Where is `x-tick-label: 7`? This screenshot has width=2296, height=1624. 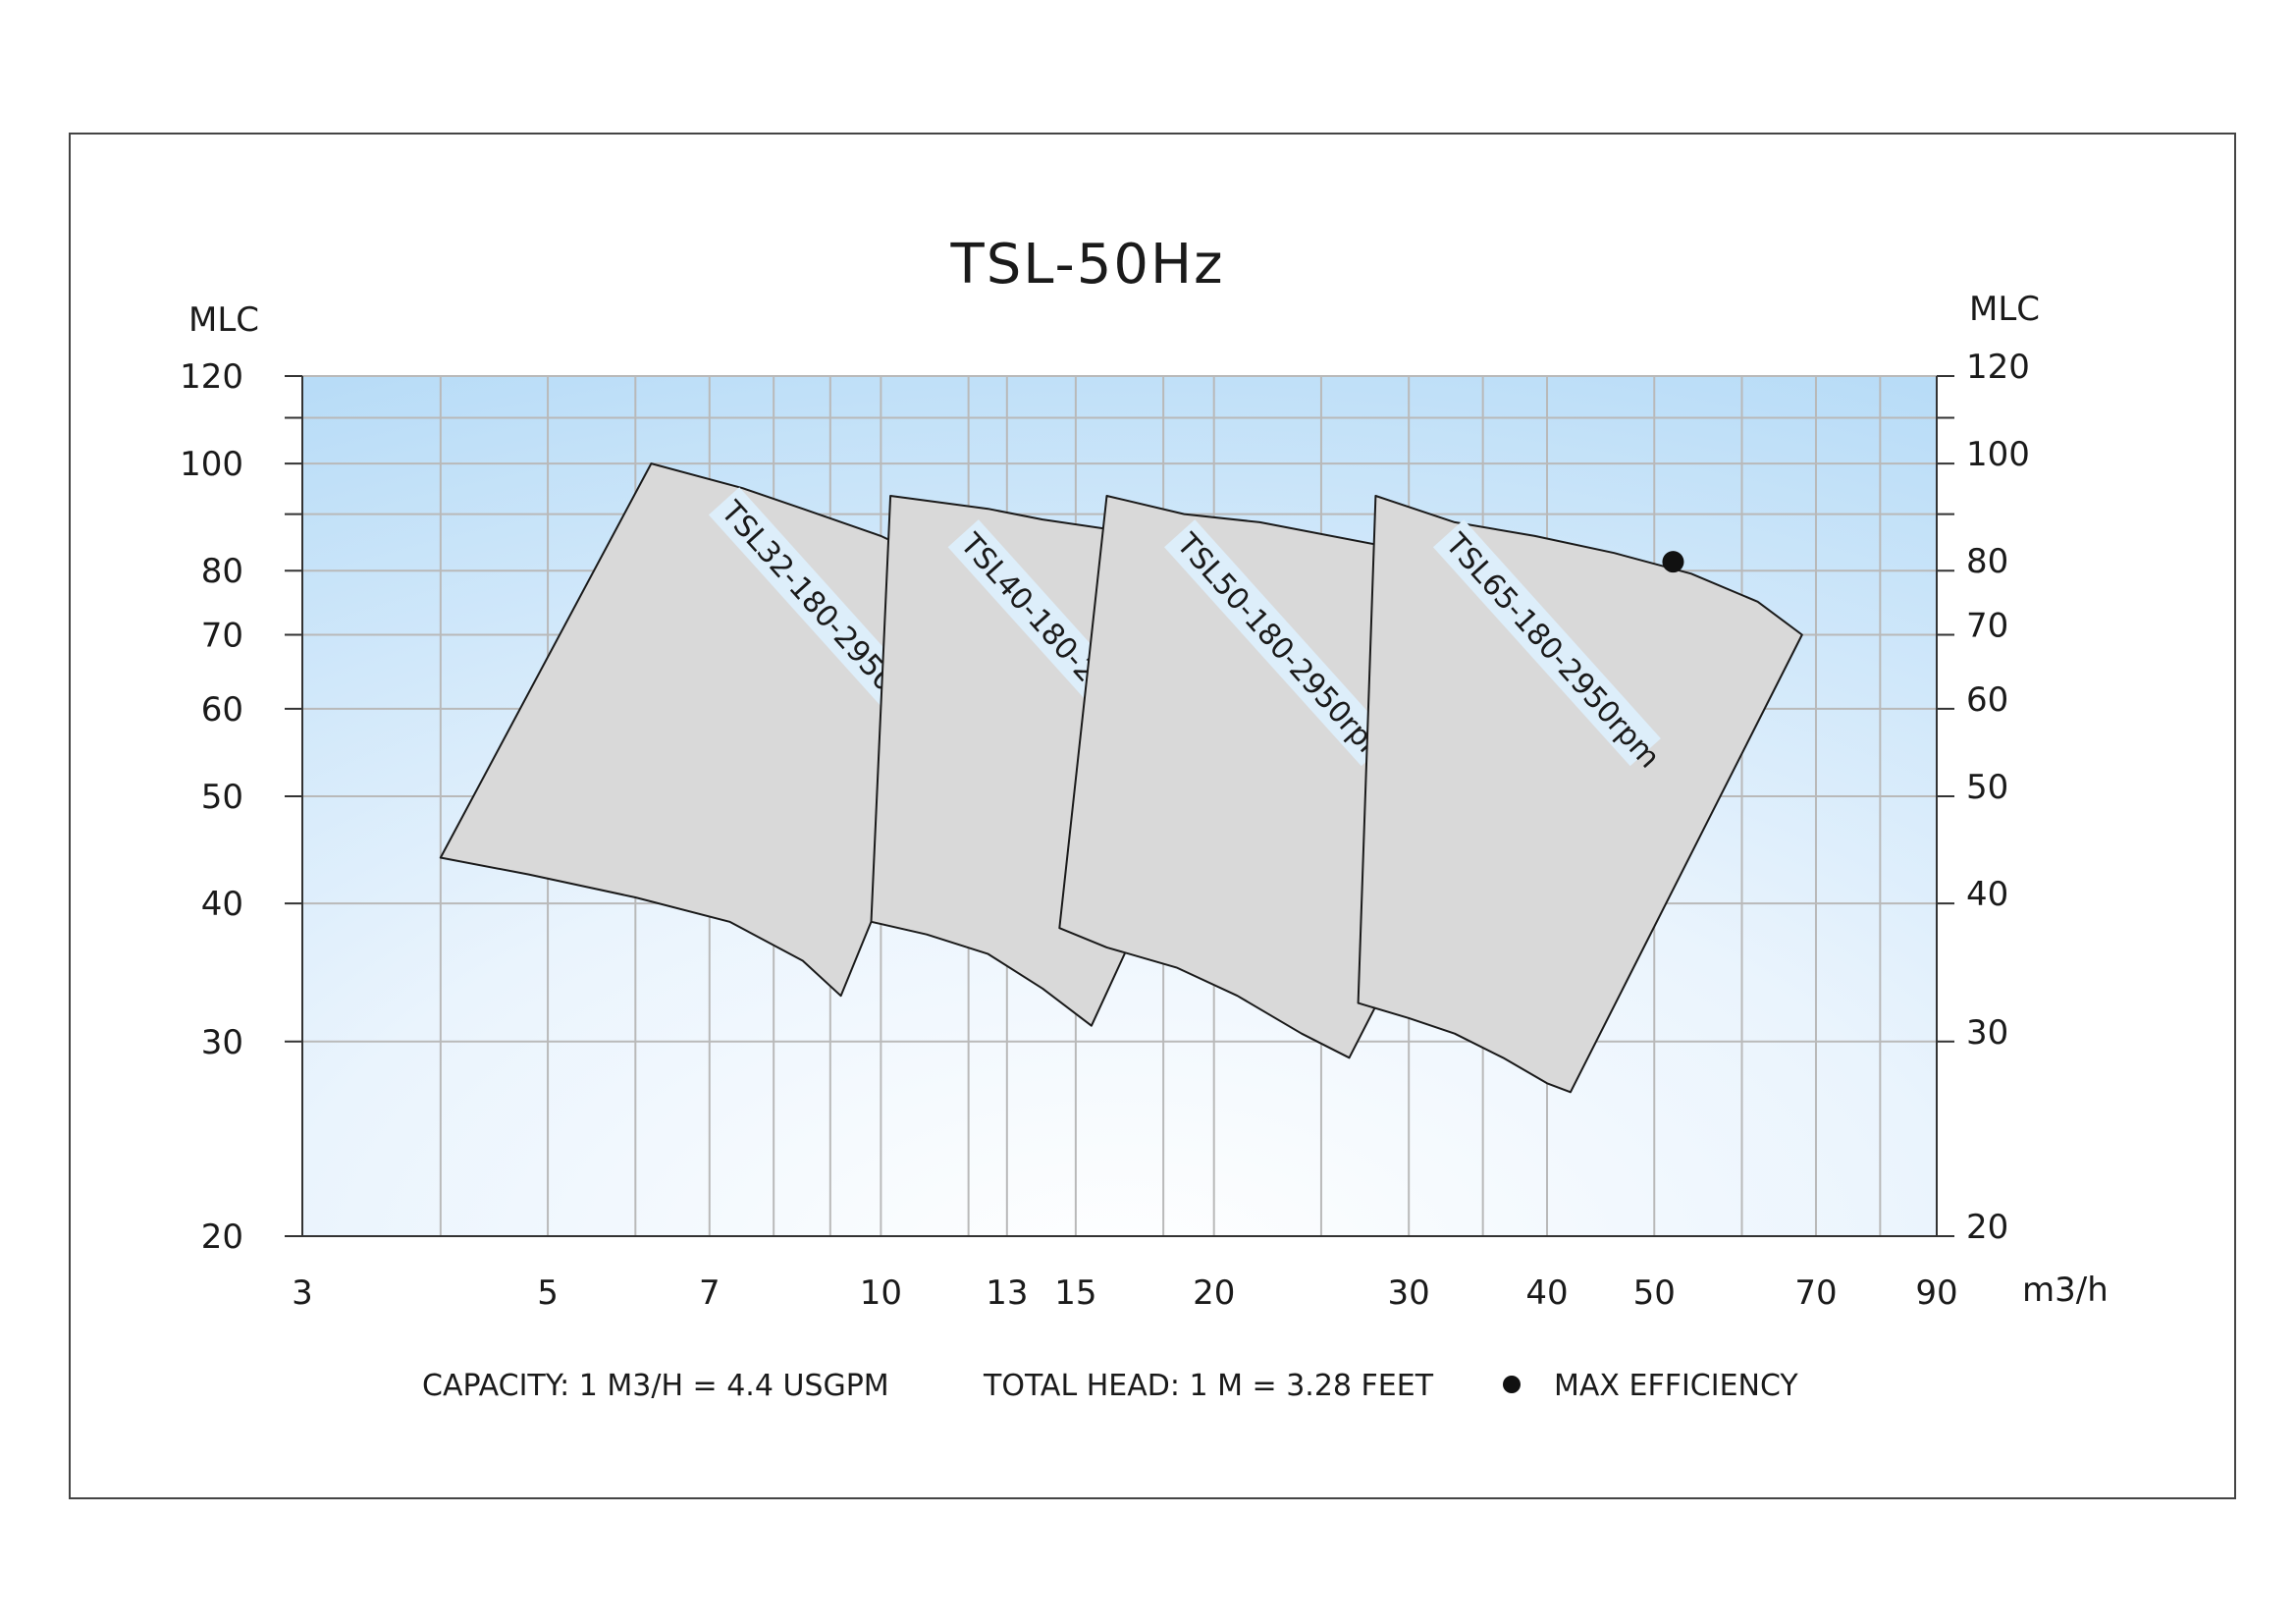 x-tick-label: 7 is located at coordinates (710, 1293).